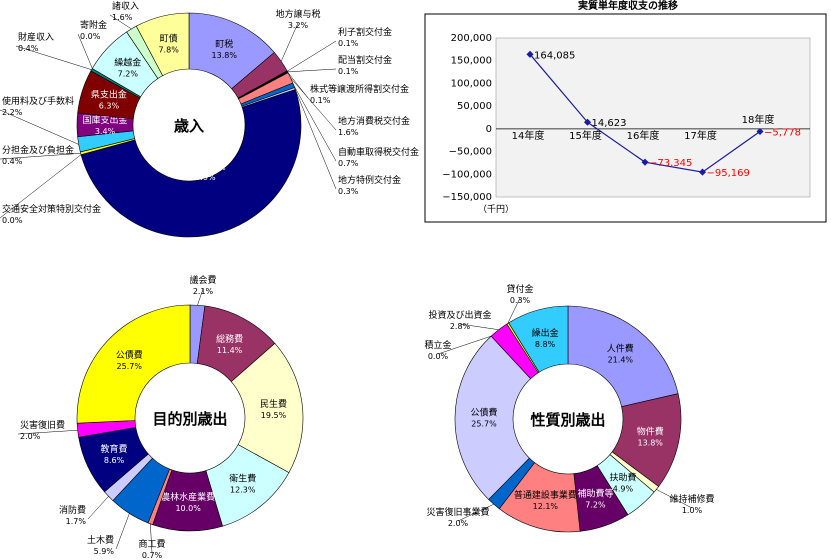  Describe the element at coordinates (489, 129) in the screenshot. I see `y-tick-label: 0` at that location.